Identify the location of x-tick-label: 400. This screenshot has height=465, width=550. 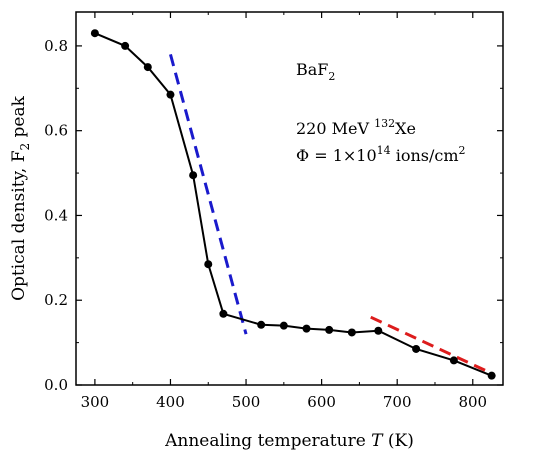
(170, 402).